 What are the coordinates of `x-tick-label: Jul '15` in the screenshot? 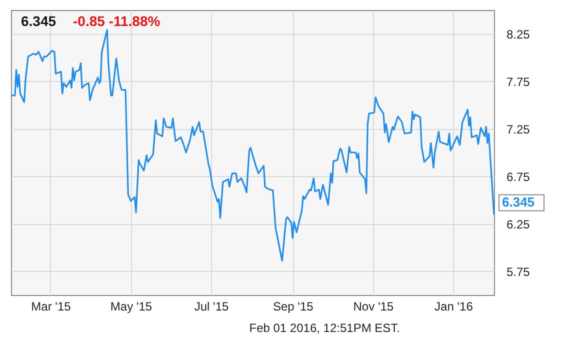 It's located at (212, 307).